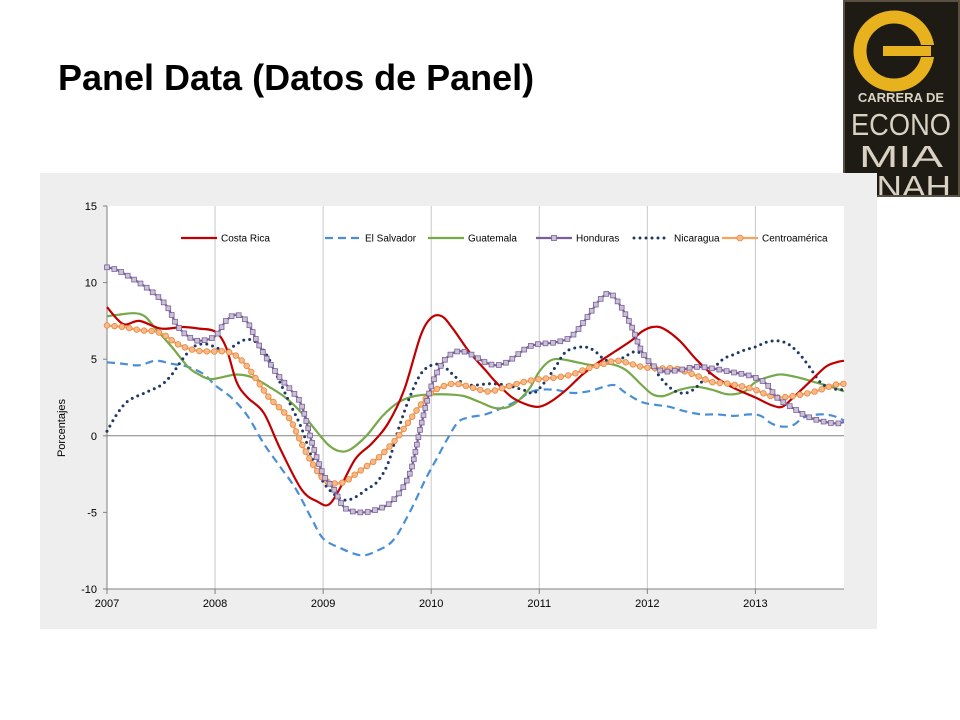  What do you see at coordinates (62, 427) in the screenshot?
I see `y-axis-label: Porcentajes` at bounding box center [62, 427].